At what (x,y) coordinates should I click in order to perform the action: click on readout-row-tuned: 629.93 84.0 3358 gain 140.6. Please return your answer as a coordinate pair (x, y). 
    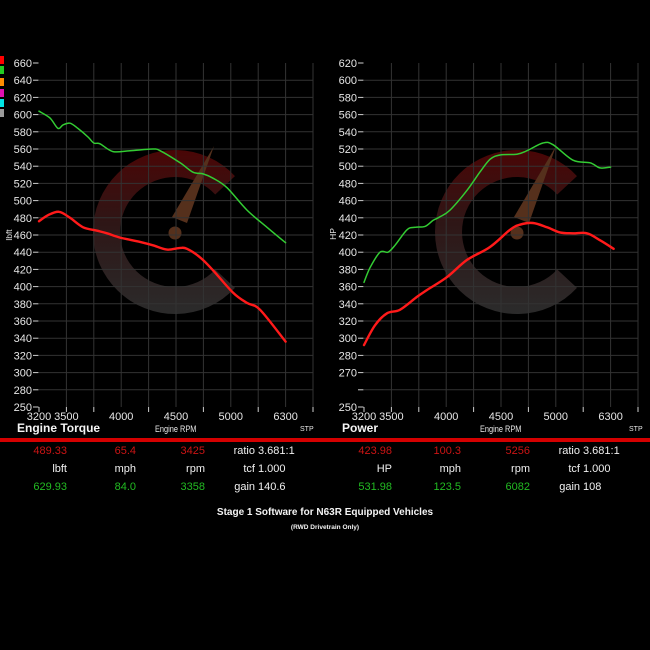
    Looking at the image, I should click on (162, 487).